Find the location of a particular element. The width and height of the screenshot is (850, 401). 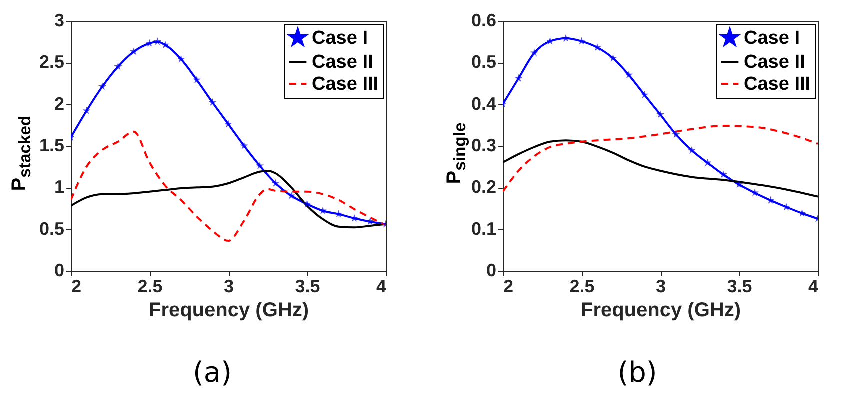

text: (b) is located at coordinates (637, 372).